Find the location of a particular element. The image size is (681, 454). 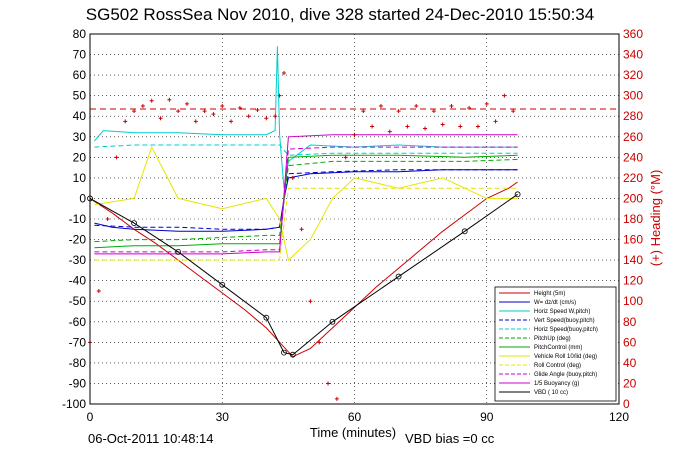

legend-label: Glide Angle (buoy,pitch) is located at coordinates (565, 375).